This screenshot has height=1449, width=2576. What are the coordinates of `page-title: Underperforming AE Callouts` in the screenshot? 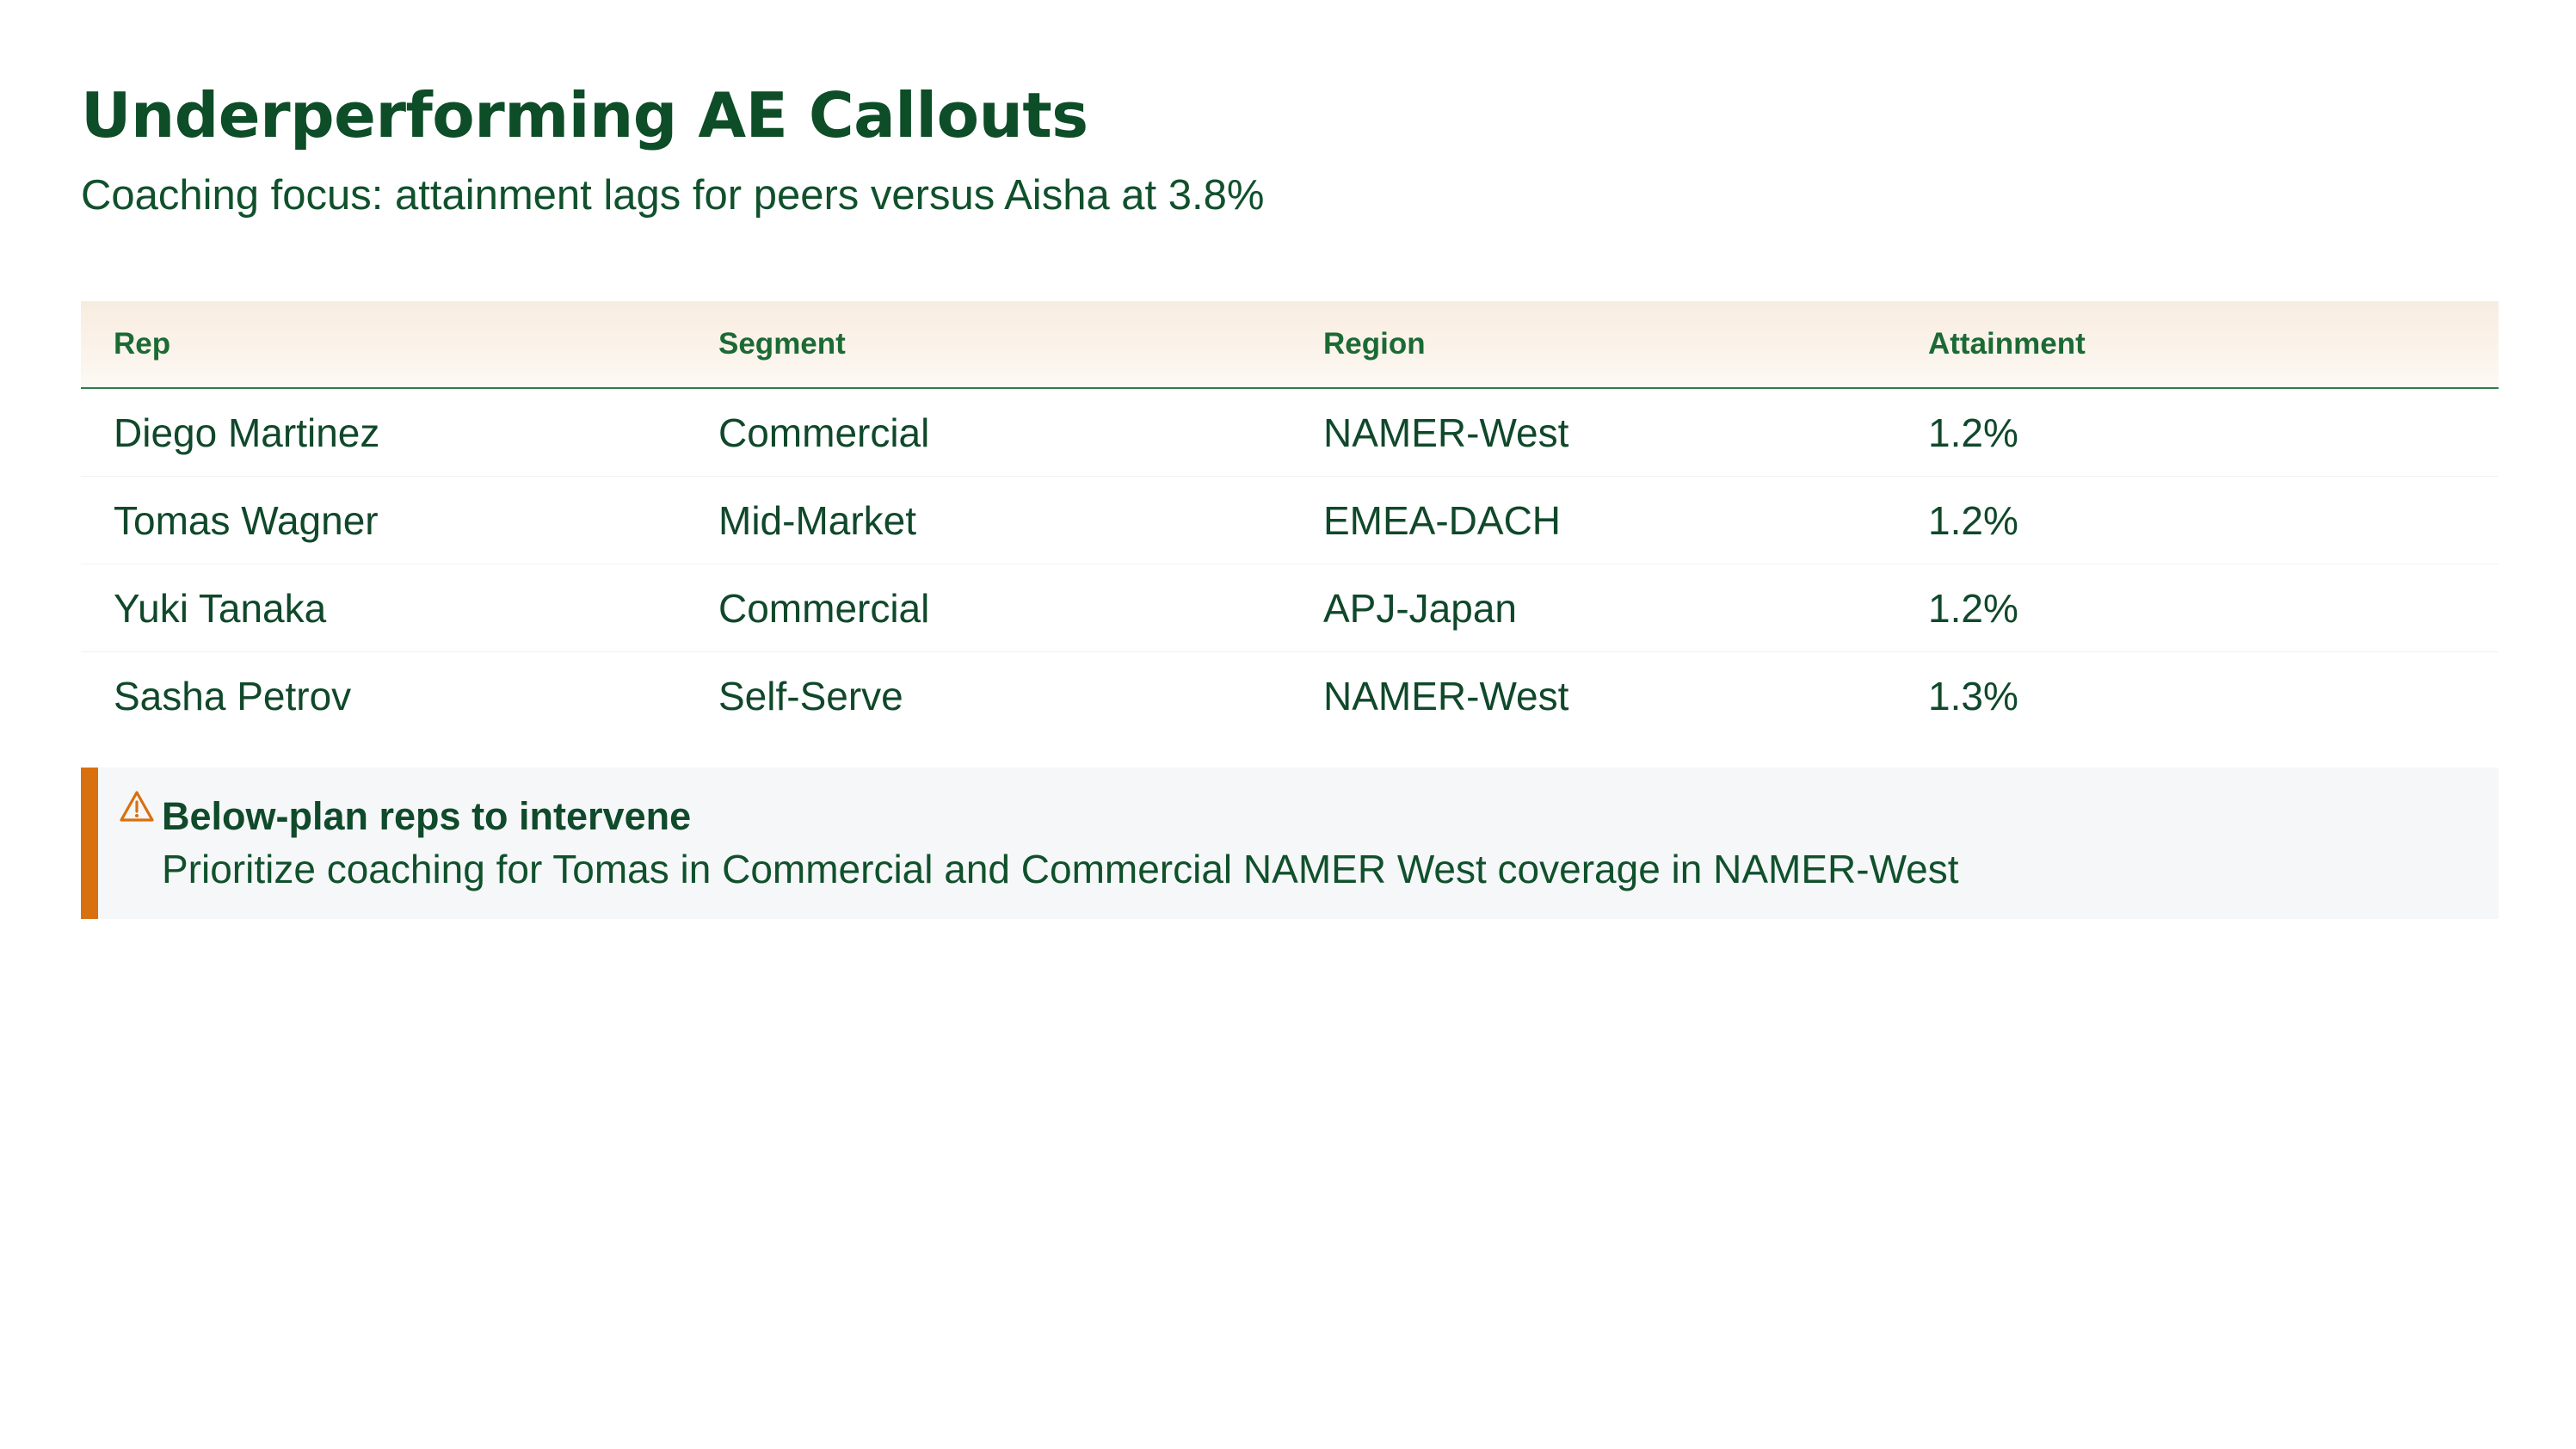 It's located at (585, 115).